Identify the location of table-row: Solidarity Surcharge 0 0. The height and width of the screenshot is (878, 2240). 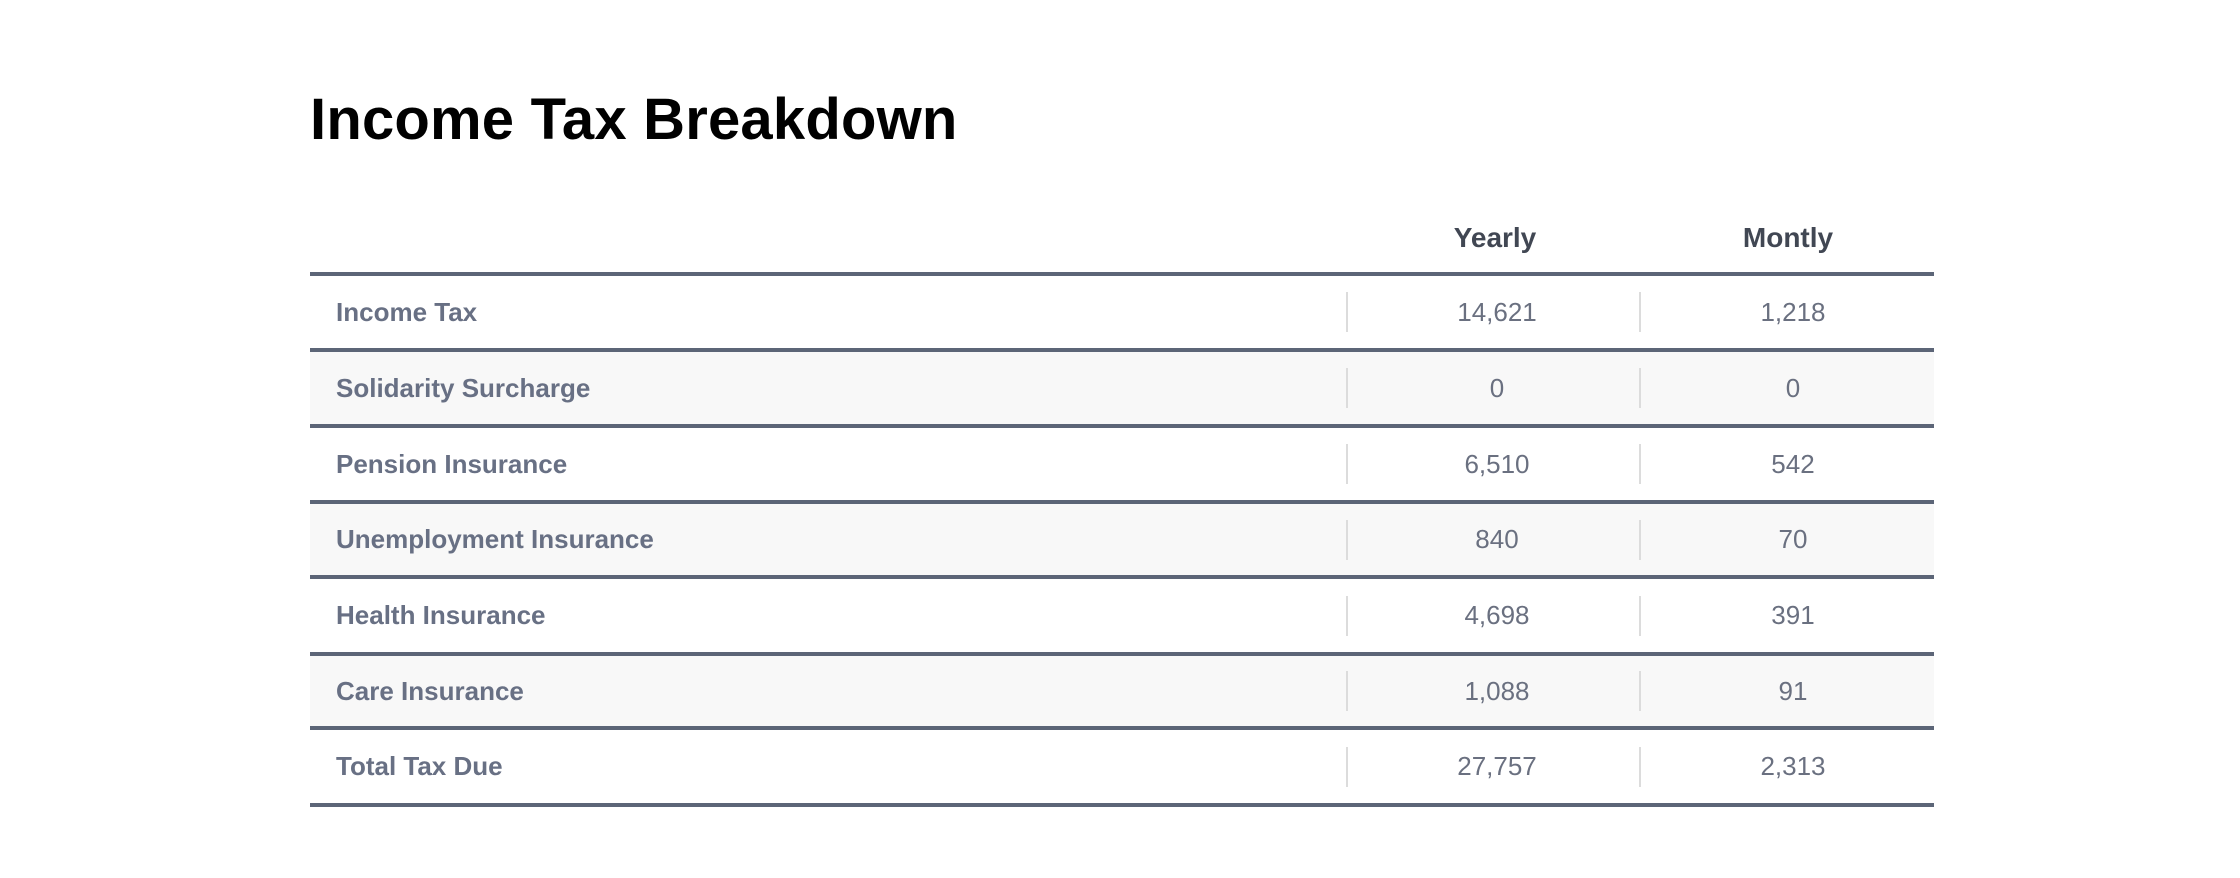
(1122, 390).